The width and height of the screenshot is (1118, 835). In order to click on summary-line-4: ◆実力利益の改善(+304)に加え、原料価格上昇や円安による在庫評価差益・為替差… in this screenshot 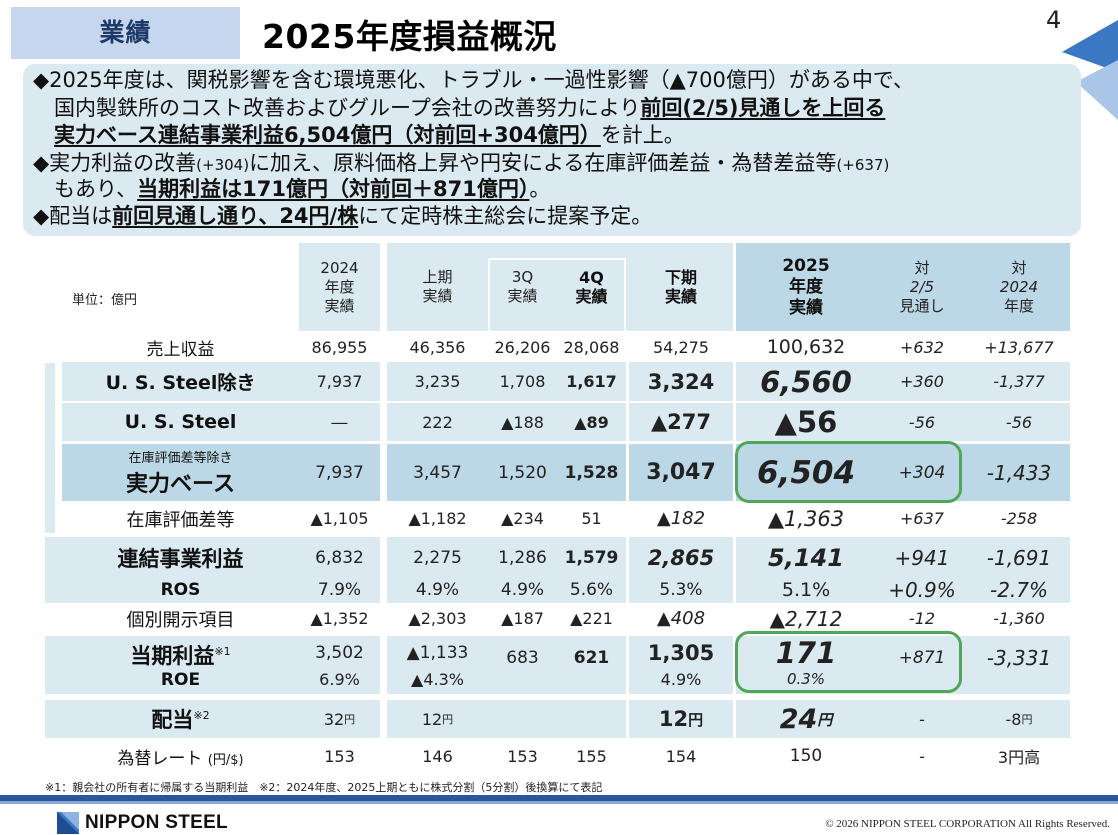, I will do `click(461, 163)`.